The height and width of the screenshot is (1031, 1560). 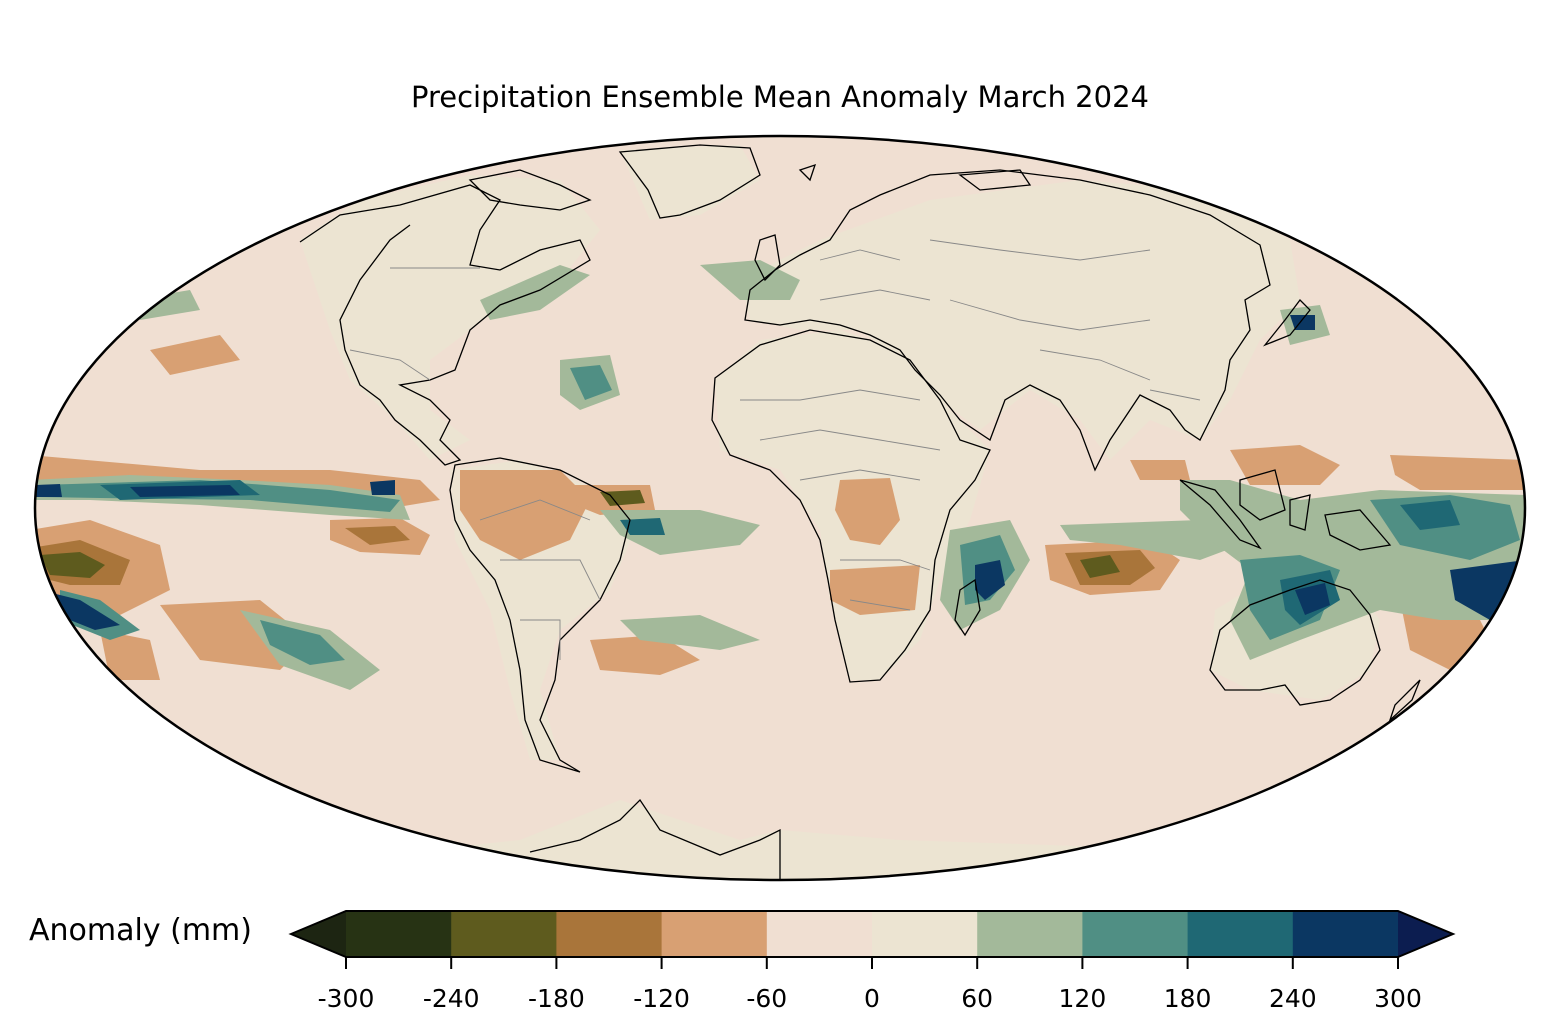 I want to click on greenland-field, so click(x=690, y=182).